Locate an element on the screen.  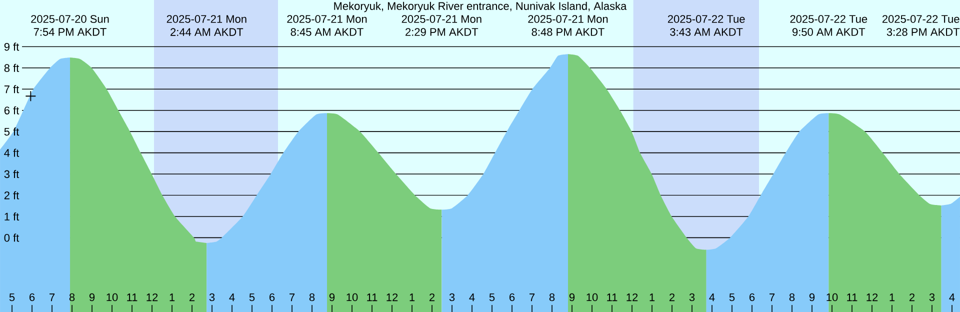
y-tick-label: 8 ft is located at coordinates (12, 68).